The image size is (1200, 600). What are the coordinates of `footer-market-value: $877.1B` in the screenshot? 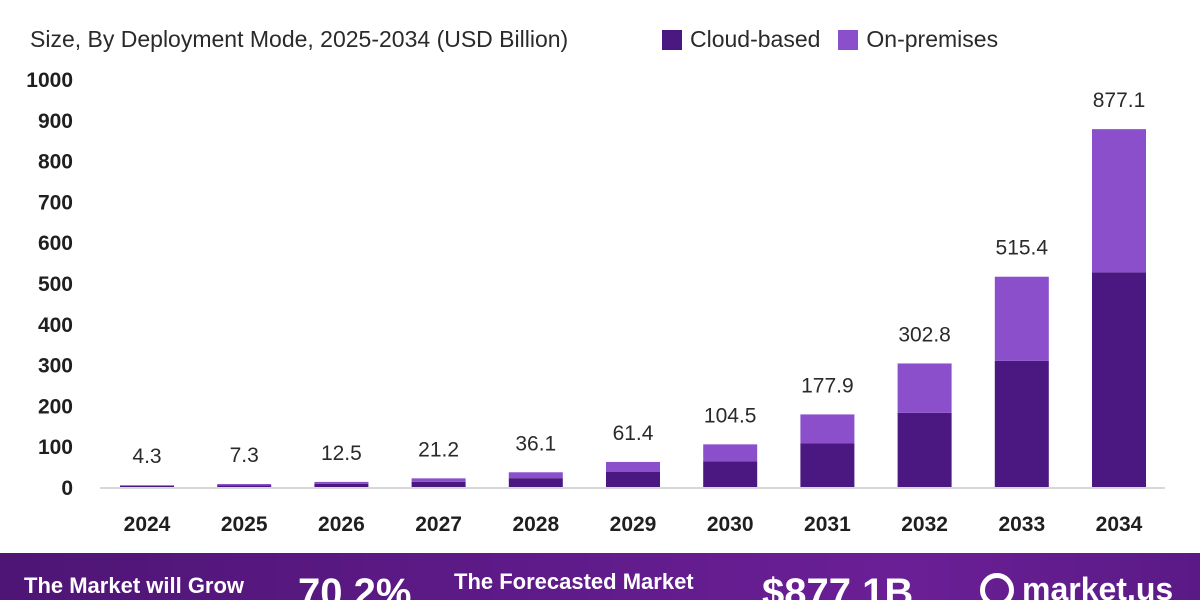 It's located at (838, 585).